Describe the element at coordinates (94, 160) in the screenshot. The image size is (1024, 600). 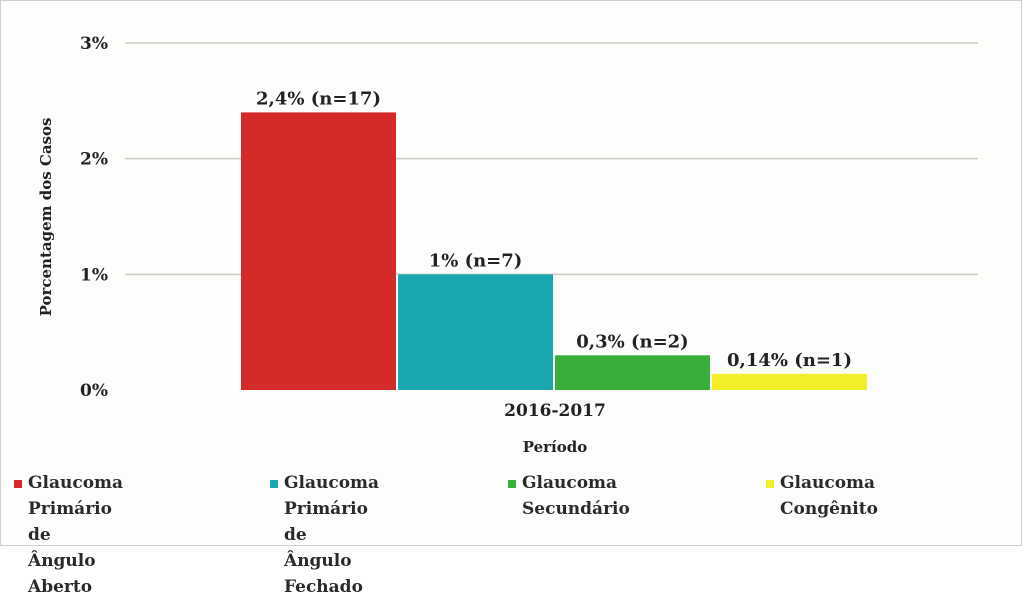
I see `y-tick-label: 2%` at that location.